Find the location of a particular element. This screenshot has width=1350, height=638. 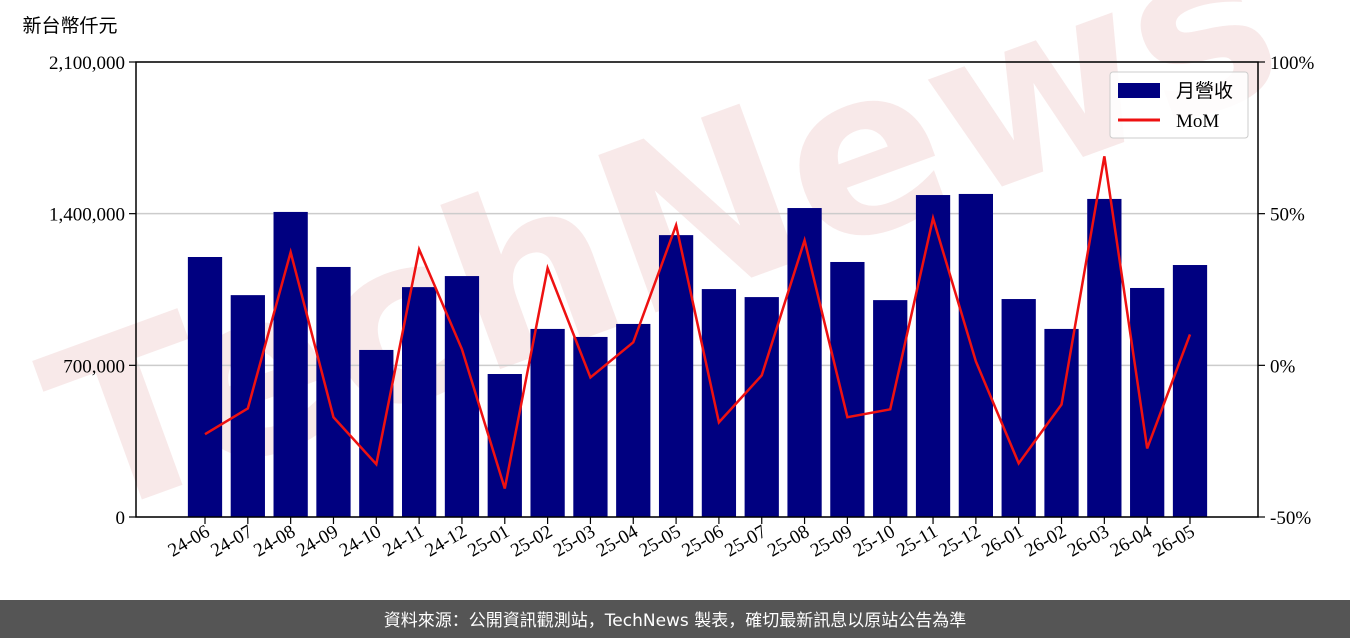

x-tick-label: 24-12 is located at coordinates (446, 541).